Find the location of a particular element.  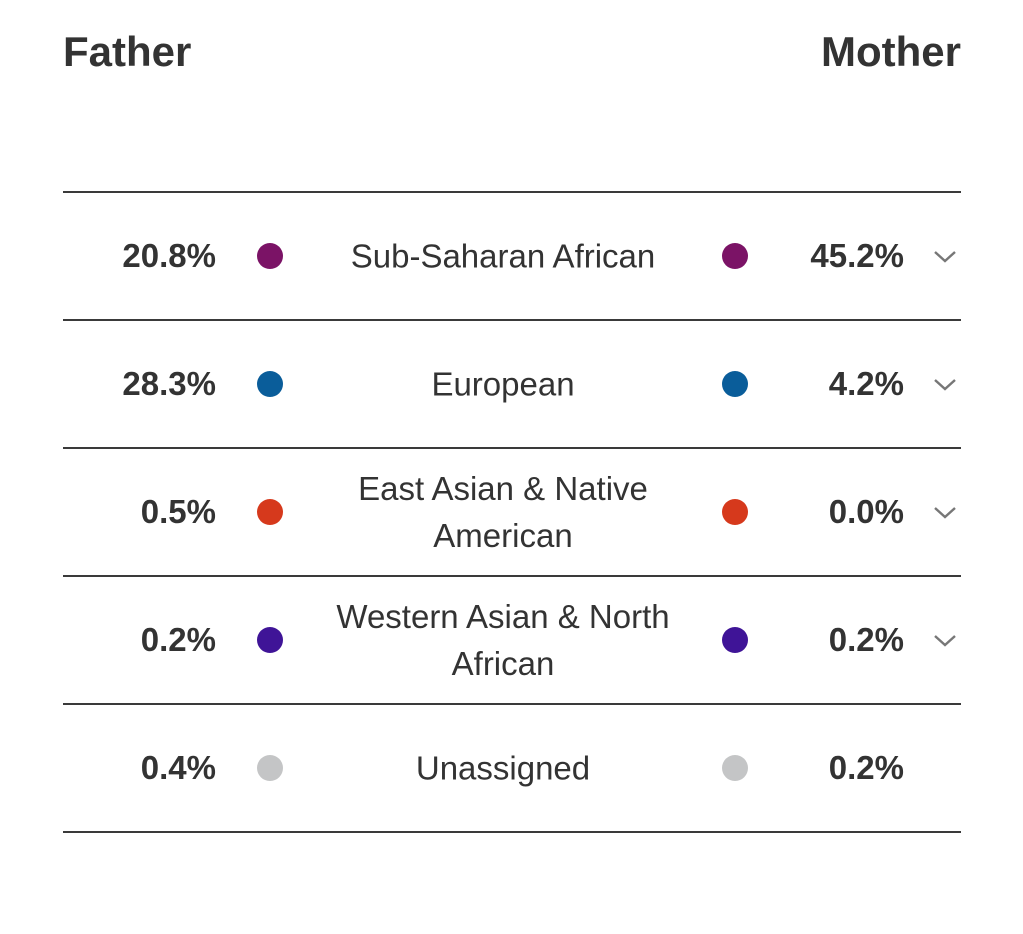

father-heading: Father is located at coordinates (127, 51).